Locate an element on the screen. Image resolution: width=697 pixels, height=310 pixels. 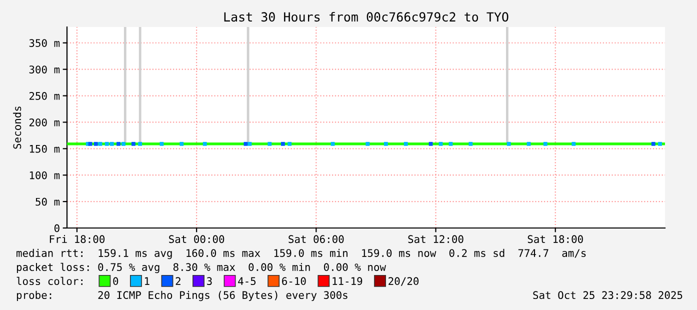
text: packet loss: 0.75 % avg 8.30 % max 0.00 % min 0.00 % now is located at coordinates (201, 268).